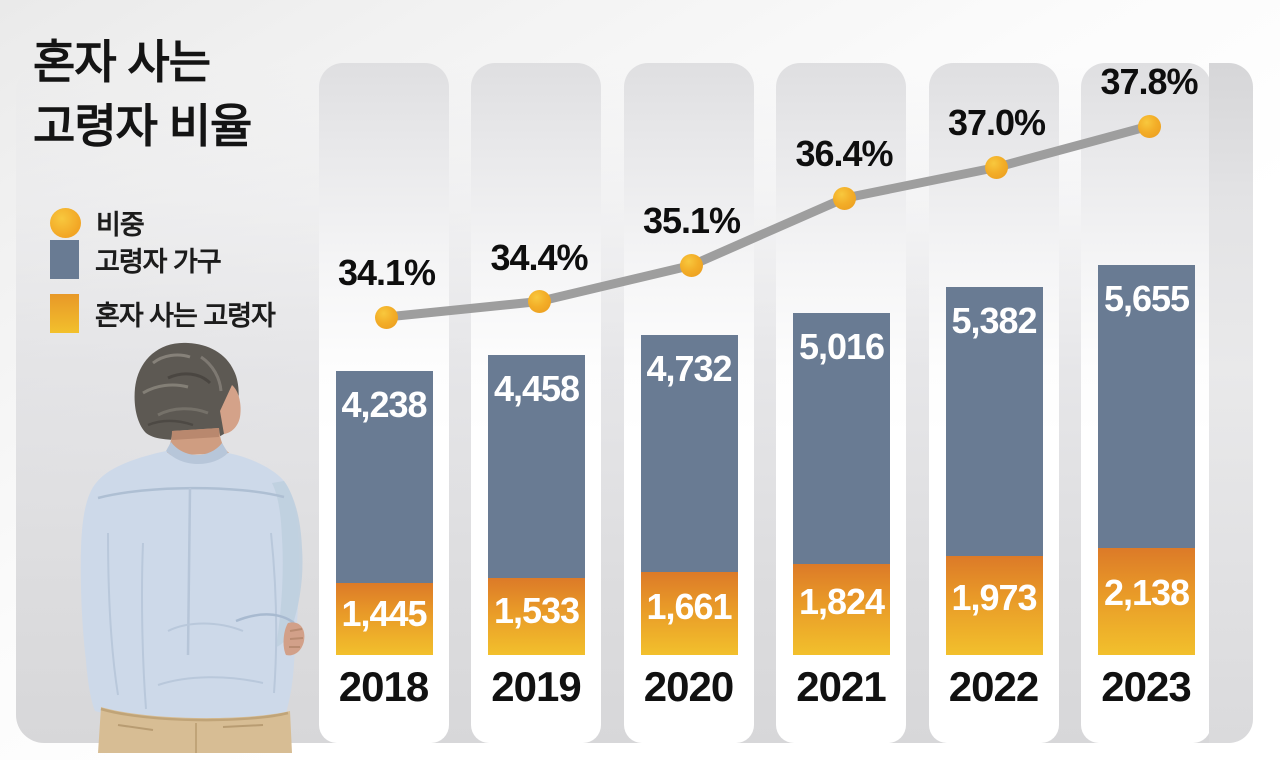  Describe the element at coordinates (203, 420) in the screenshot. I see `person-skin` at that location.